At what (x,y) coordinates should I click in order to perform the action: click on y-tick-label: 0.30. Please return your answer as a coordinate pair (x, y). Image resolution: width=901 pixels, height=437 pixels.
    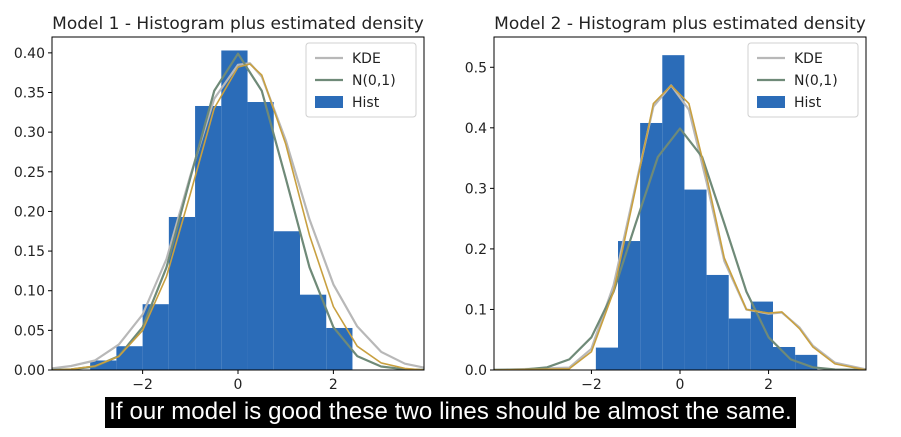
    Looking at the image, I should click on (29, 133).